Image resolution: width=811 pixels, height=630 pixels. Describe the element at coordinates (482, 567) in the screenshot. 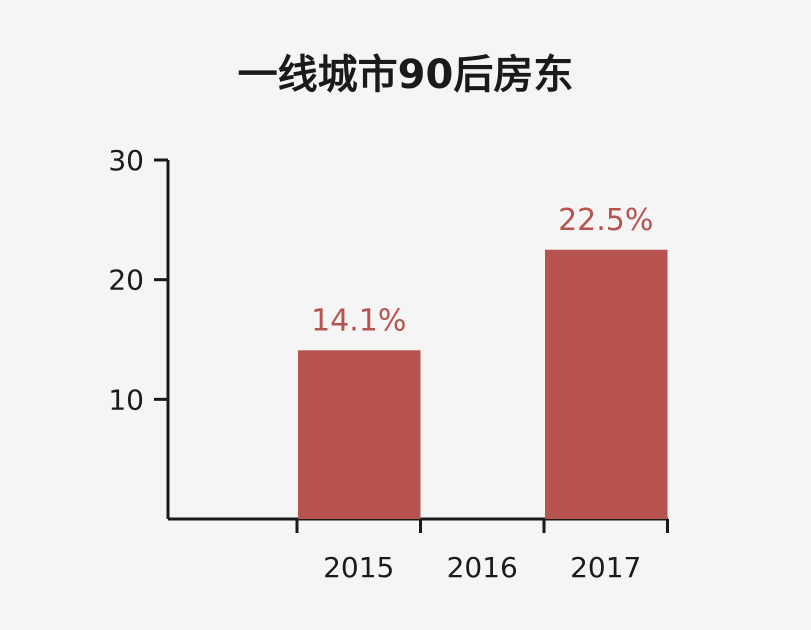

I see `x-tick-label-2016: 2016` at that location.